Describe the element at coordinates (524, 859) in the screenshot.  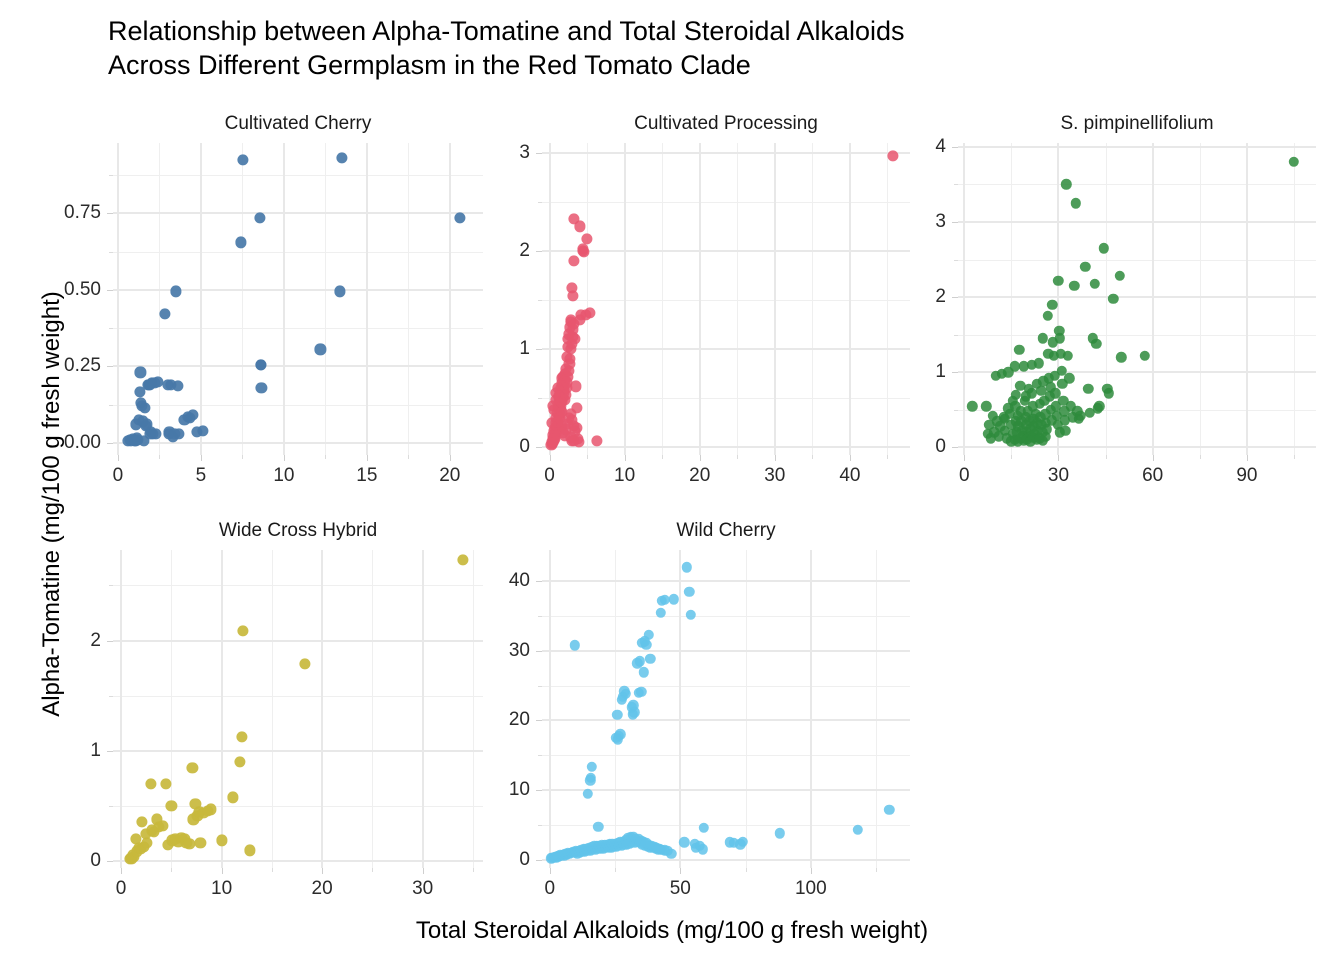
I see `y-tick-label: 0` at that location.